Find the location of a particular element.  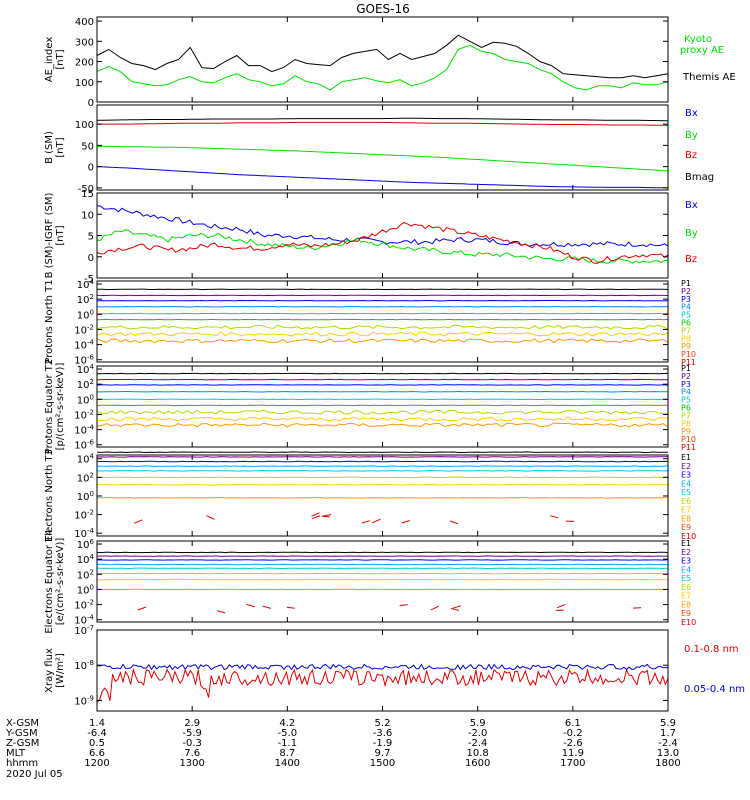

panel-2-bfield: -5 0 5 10 15 B (SM)-IGRF (SM)[nT] Bx By Bz is located at coordinates (371, 237).